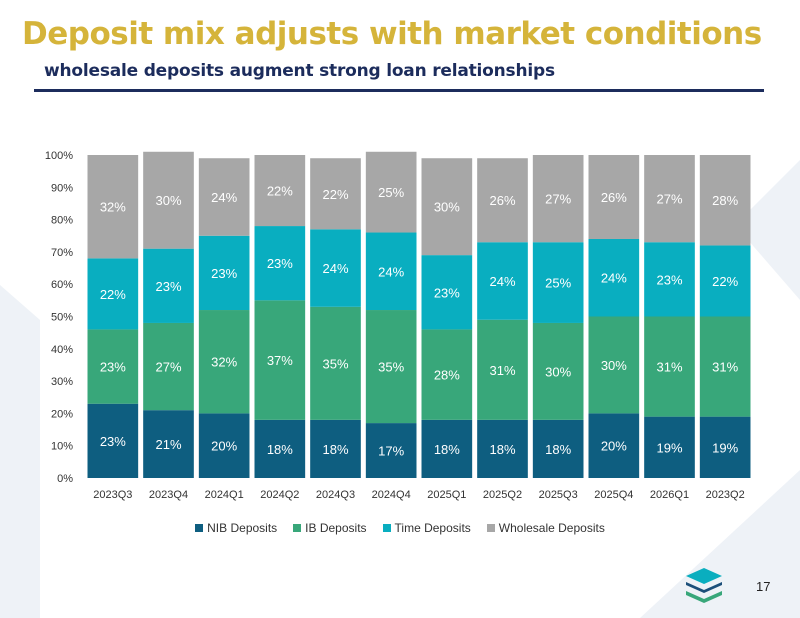  What do you see at coordinates (399, 90) in the screenshot?
I see `title-divider` at bounding box center [399, 90].